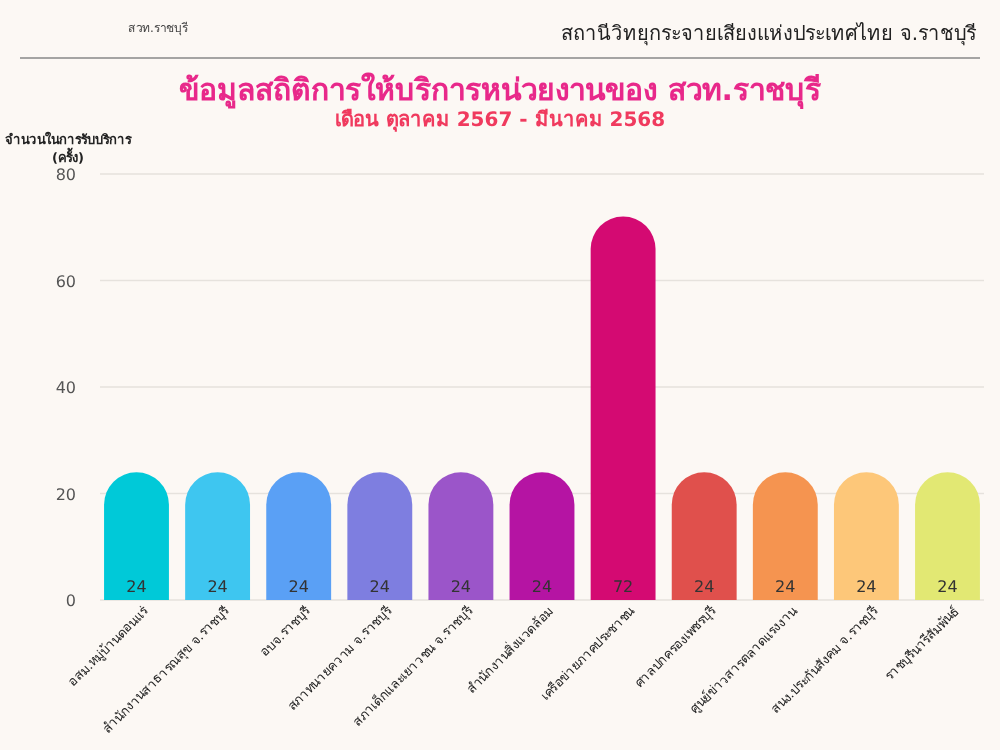 This screenshot has height=750, width=1000. I want to click on y-tick-label: 60, so click(65, 281).